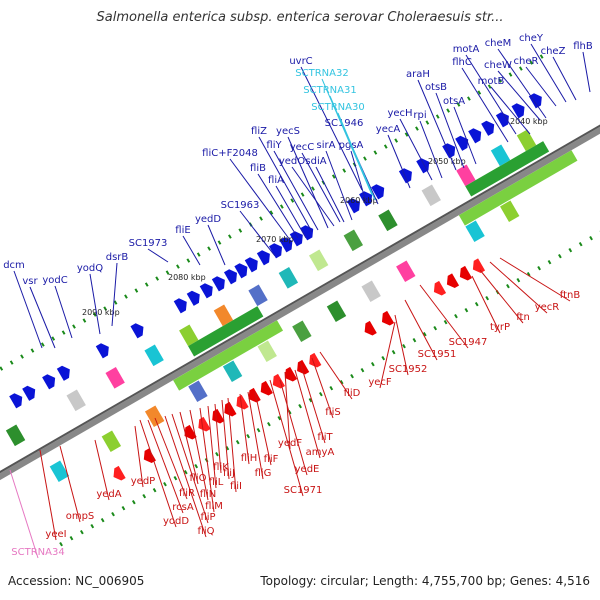 The image size is (600, 600). What do you see at coordinates (182, 230) in the screenshot?
I see `forward-gene-label-text: fliE` at bounding box center [182, 230].